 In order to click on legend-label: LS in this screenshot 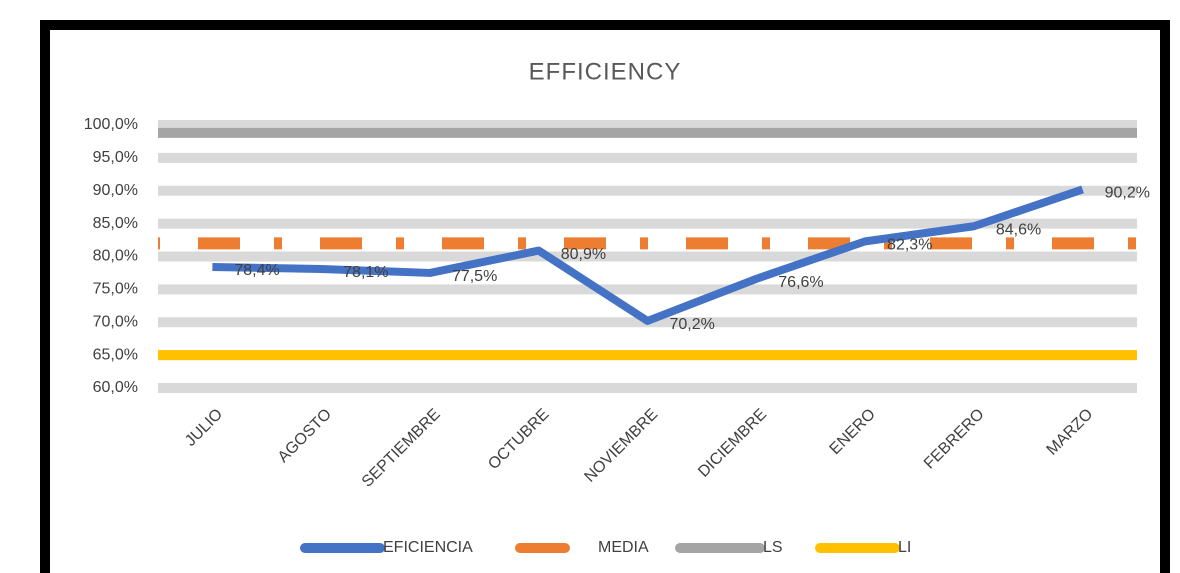, I will do `click(773, 547)`.